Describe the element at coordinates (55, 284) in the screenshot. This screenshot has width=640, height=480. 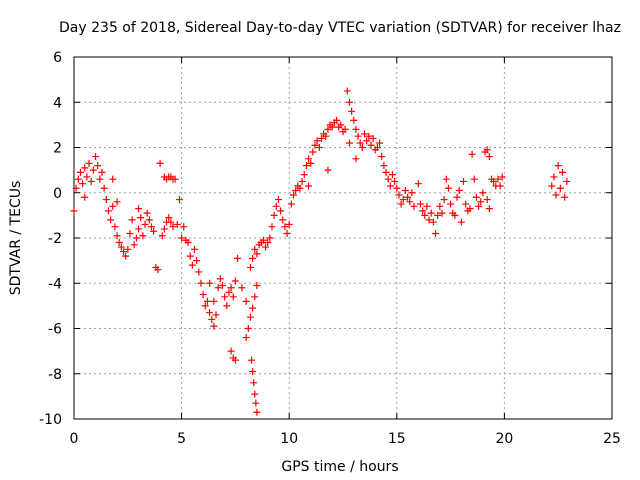
I see `y-tick-label: -4` at that location.